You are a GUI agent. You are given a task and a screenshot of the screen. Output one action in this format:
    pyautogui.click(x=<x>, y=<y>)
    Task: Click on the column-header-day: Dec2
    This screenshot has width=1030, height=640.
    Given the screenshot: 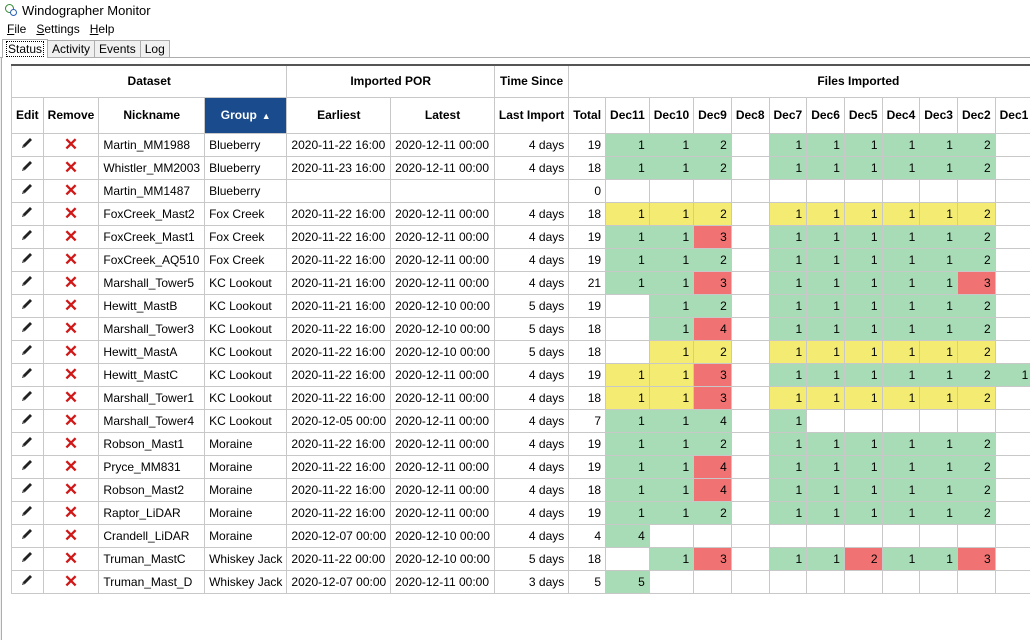 What is the action you would take?
    pyautogui.click(x=976, y=115)
    